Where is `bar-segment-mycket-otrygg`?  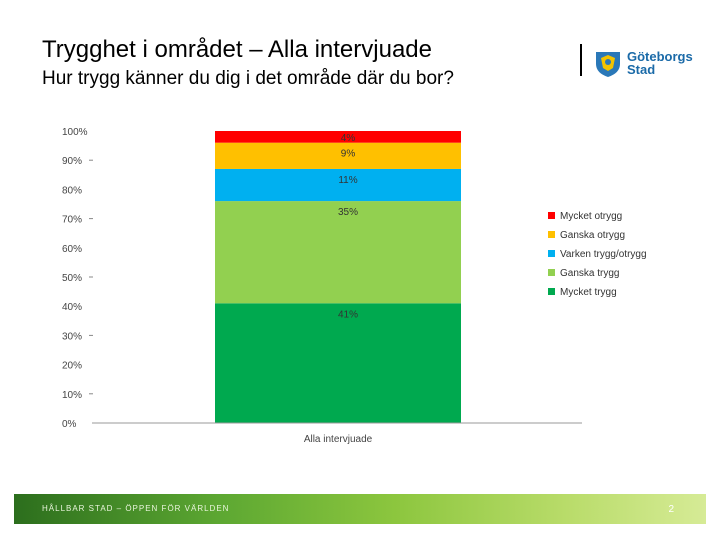
bar-segment-mycket-otrygg is located at coordinates (338, 137).